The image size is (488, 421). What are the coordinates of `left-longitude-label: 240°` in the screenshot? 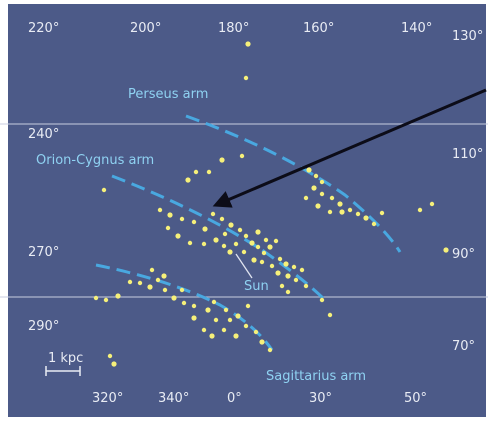 It's located at (43, 134).